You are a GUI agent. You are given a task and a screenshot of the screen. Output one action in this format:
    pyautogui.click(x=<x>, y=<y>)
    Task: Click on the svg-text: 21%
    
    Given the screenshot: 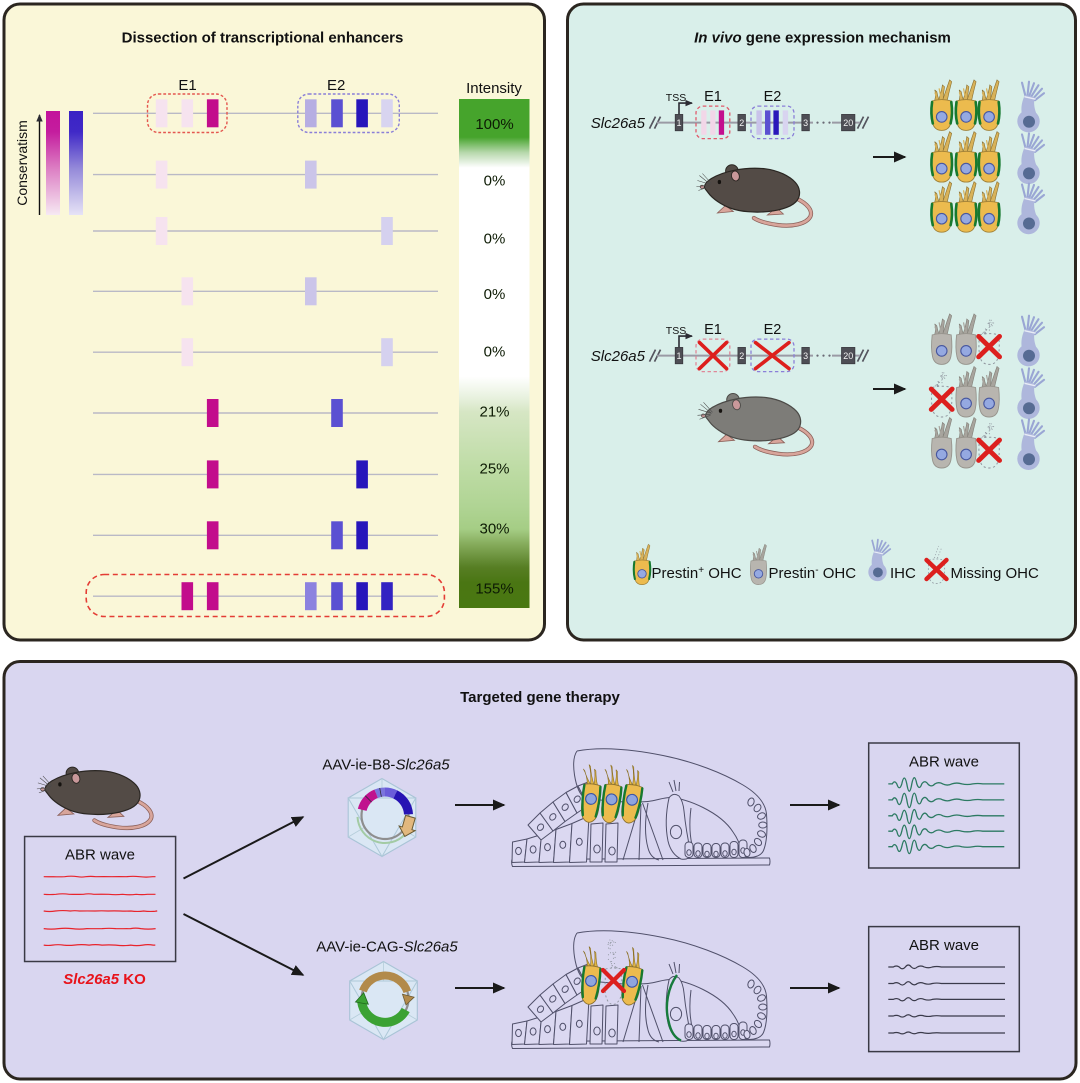 What is the action you would take?
    pyautogui.click(x=494, y=411)
    